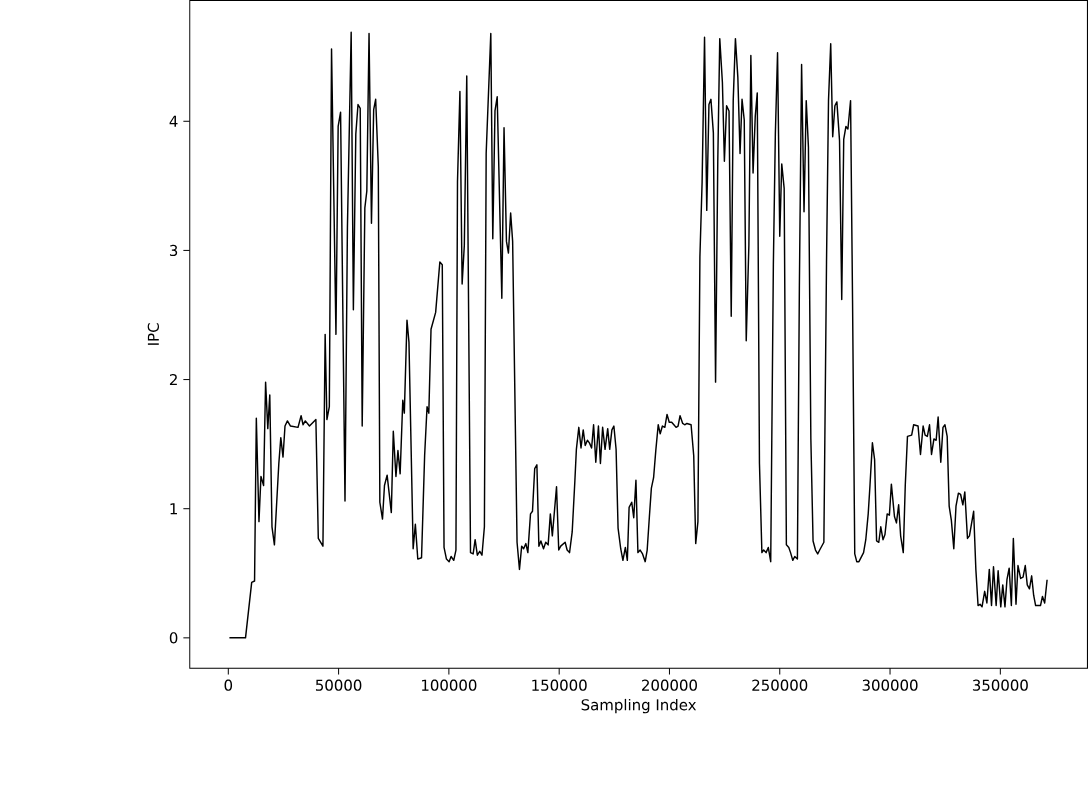 The width and height of the screenshot is (1088, 795). What do you see at coordinates (449, 685) in the screenshot?
I see `x-tick-label: 100000` at bounding box center [449, 685].